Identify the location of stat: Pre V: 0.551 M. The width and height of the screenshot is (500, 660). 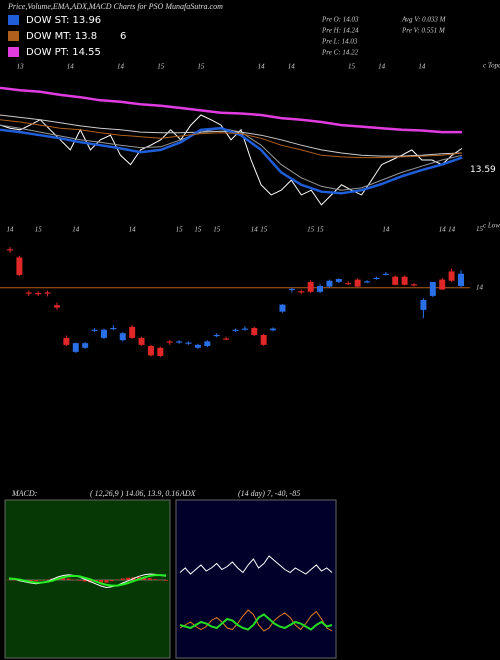
(423, 31).